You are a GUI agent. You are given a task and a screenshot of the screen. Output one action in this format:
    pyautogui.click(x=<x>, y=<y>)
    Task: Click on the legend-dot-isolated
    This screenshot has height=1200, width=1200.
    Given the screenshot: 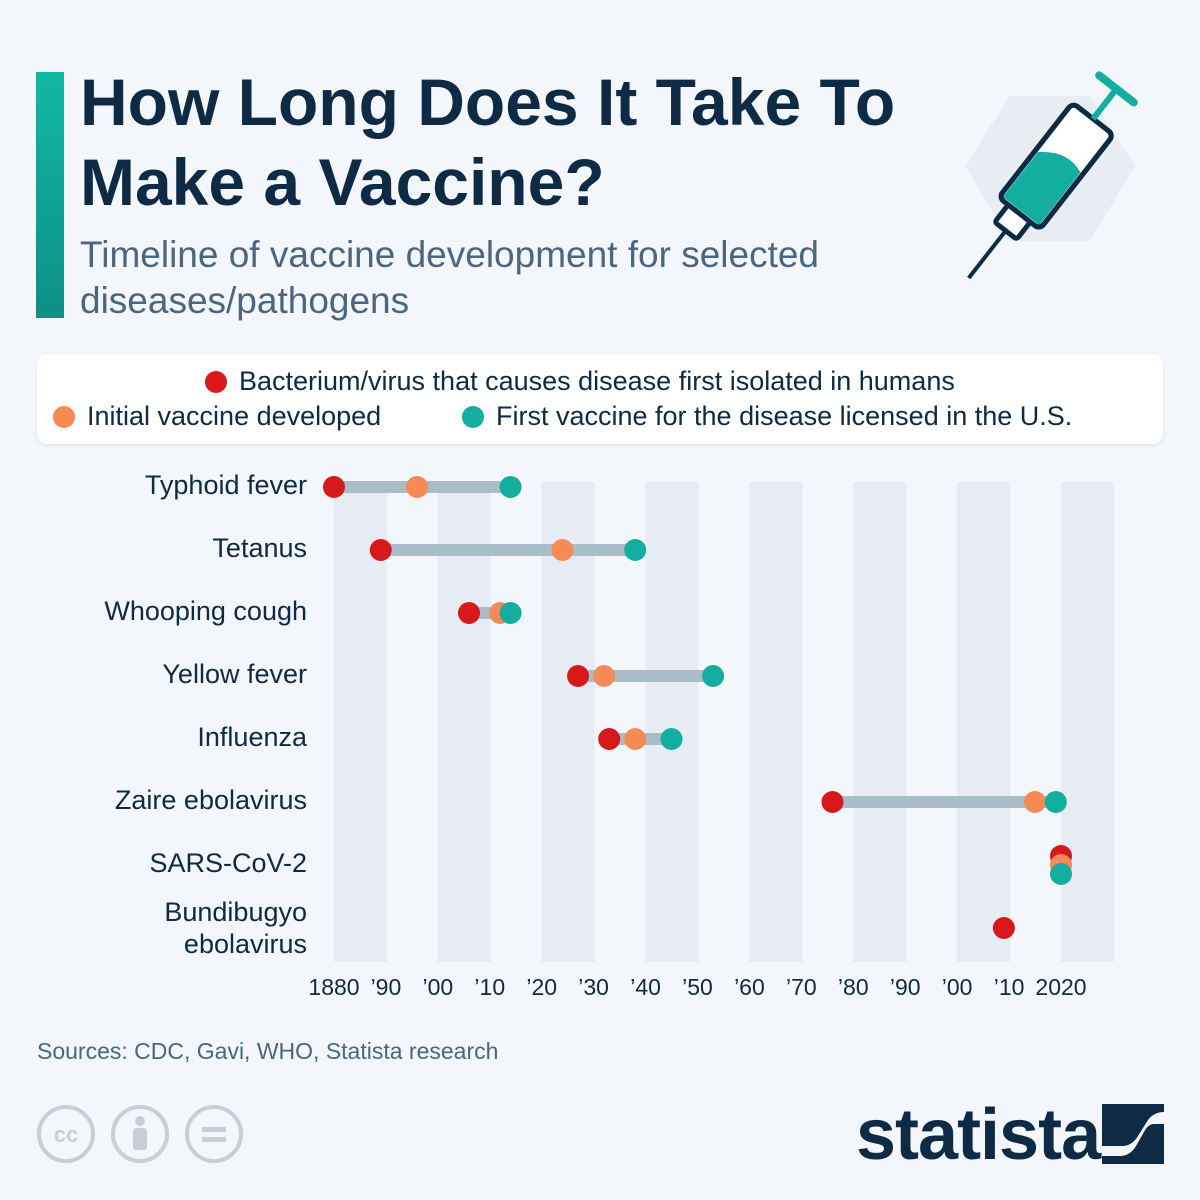 What is the action you would take?
    pyautogui.click(x=216, y=381)
    